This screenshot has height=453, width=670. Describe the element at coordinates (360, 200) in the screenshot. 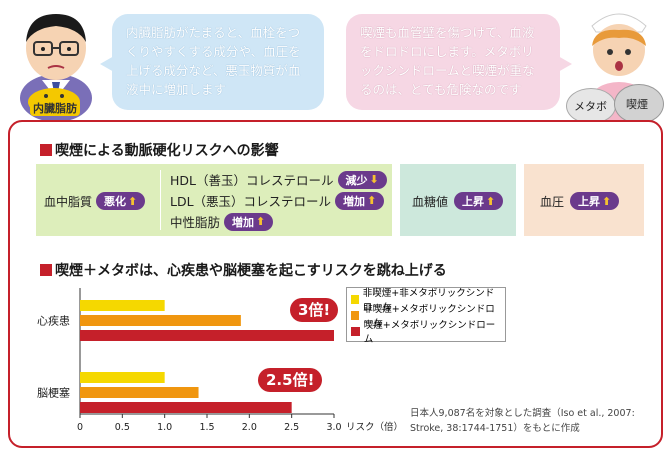

I see `ldl-badge: 増加 ⬆` at that location.